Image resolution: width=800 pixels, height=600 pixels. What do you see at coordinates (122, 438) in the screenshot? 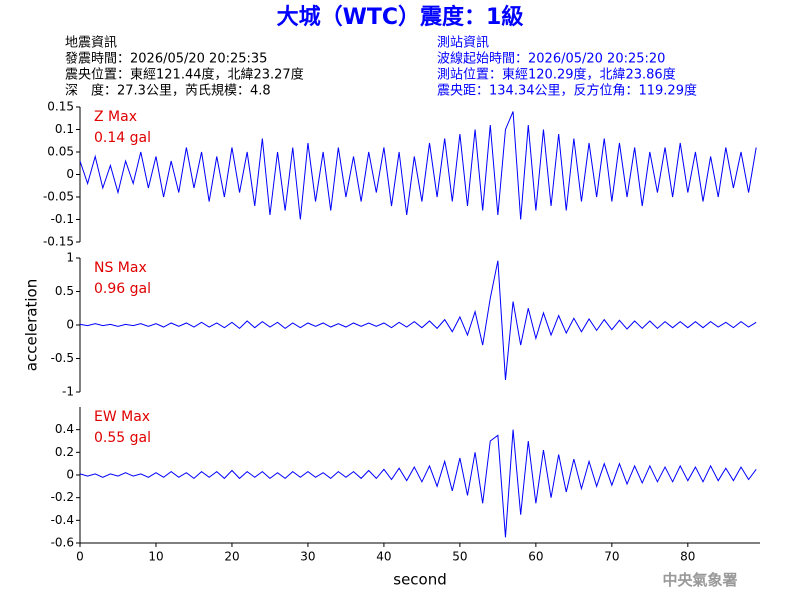
I see `annotation: 0.55 gal` at bounding box center [122, 438].